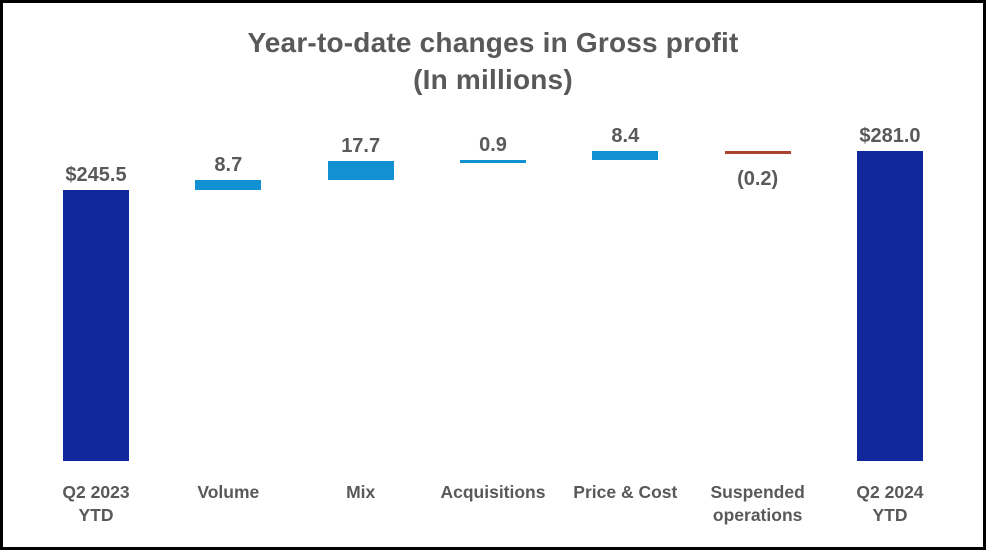  I want to click on waterfall-bar-decrease, so click(757, 152).